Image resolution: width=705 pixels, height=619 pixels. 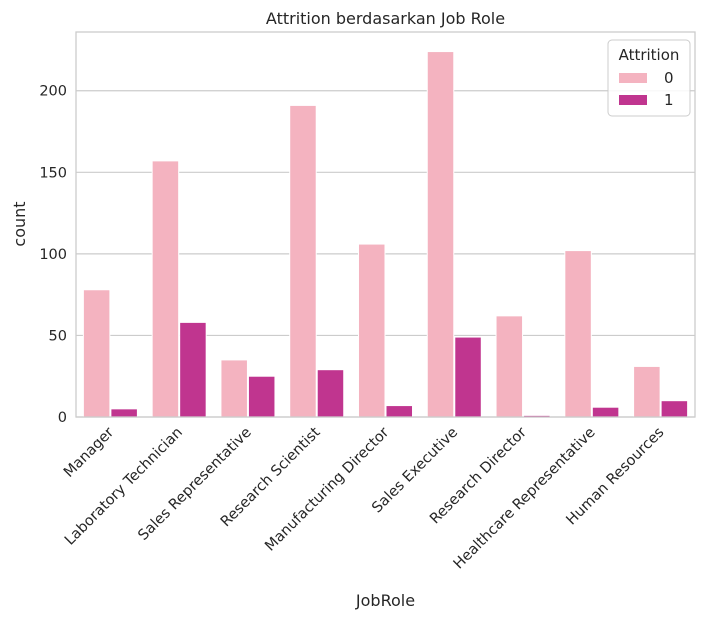 I want to click on y-tick-label: 50, so click(x=58, y=336).